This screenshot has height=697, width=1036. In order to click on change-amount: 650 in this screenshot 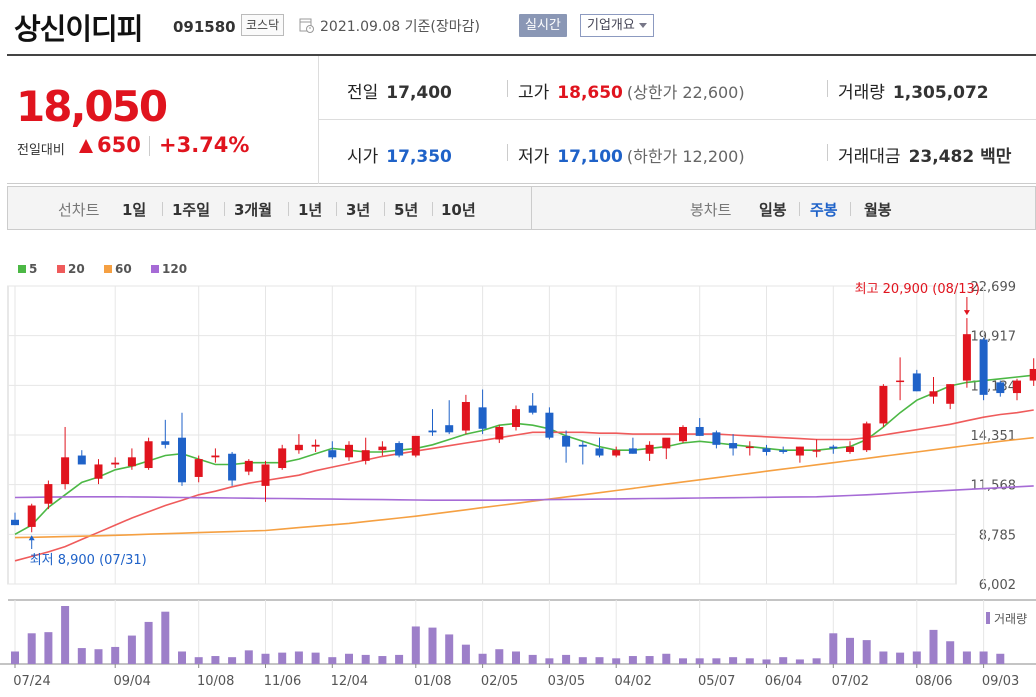, I will do `click(119, 145)`.